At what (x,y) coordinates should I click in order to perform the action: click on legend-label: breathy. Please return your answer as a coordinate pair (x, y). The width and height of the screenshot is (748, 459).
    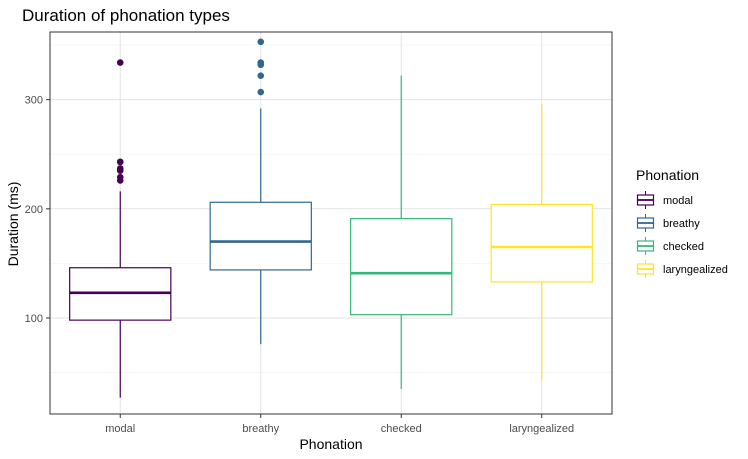
    Looking at the image, I should click on (681, 224).